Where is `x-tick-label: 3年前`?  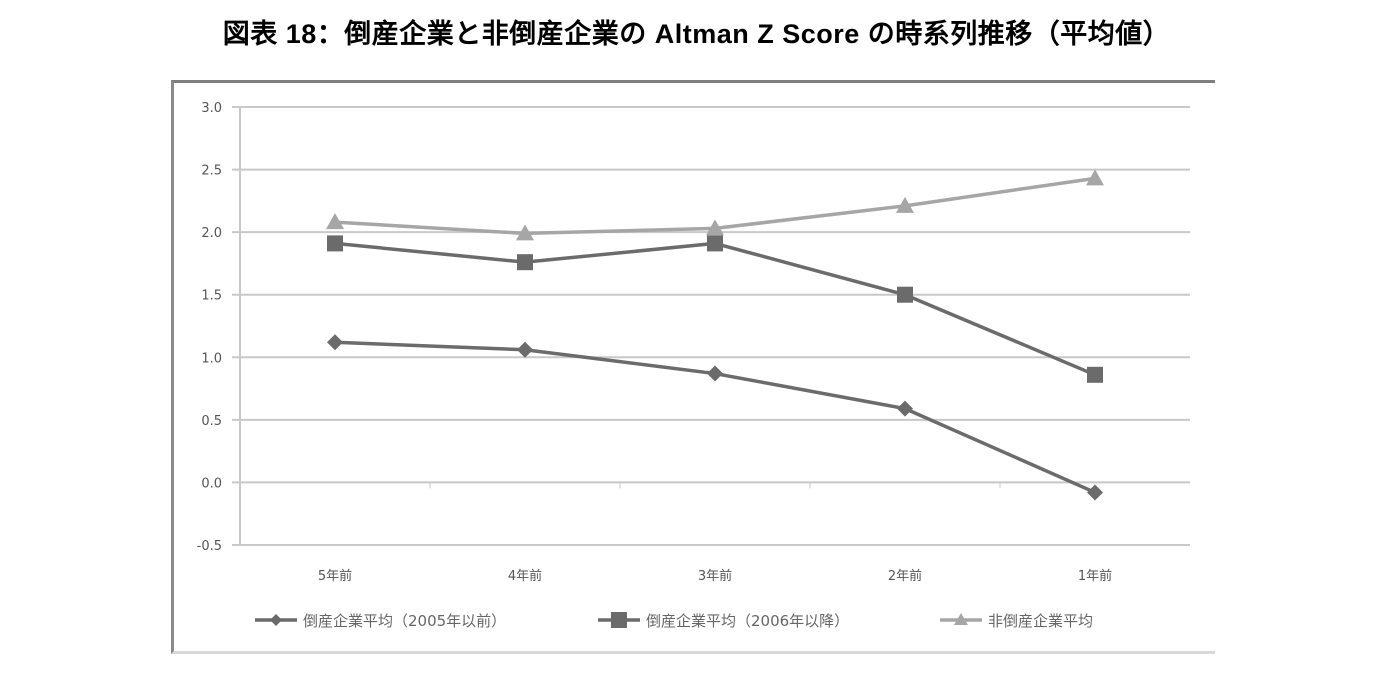 x-tick-label: 3年前 is located at coordinates (715, 576).